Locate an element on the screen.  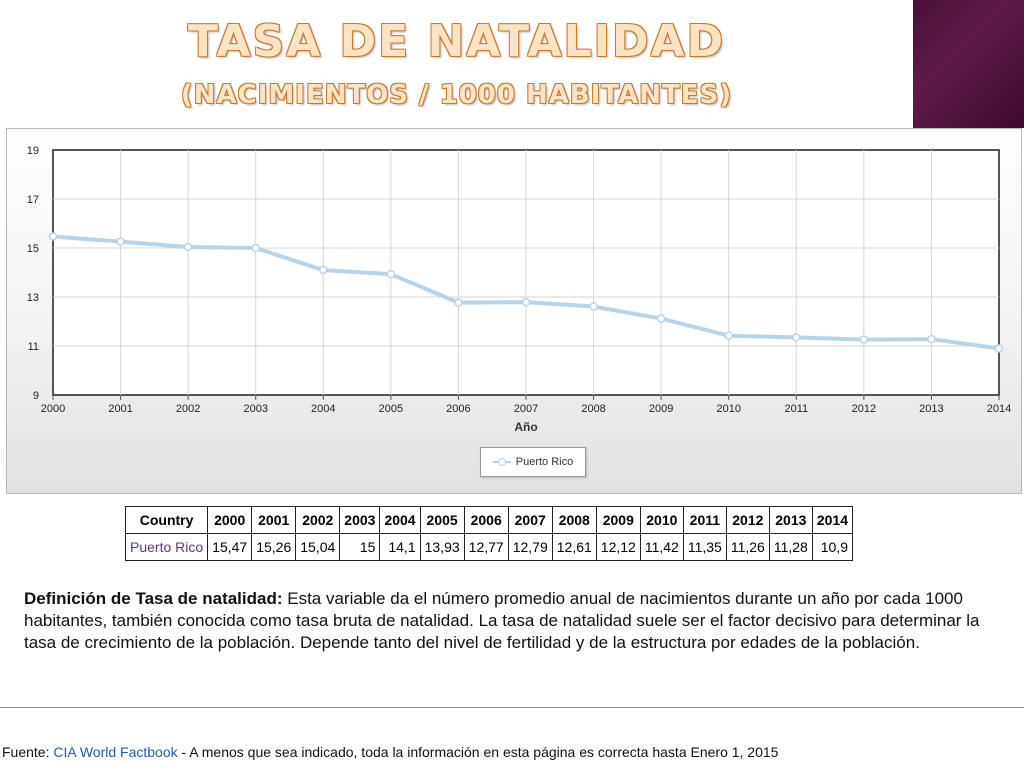
x-tick-label: 2009 is located at coordinates (661, 409).